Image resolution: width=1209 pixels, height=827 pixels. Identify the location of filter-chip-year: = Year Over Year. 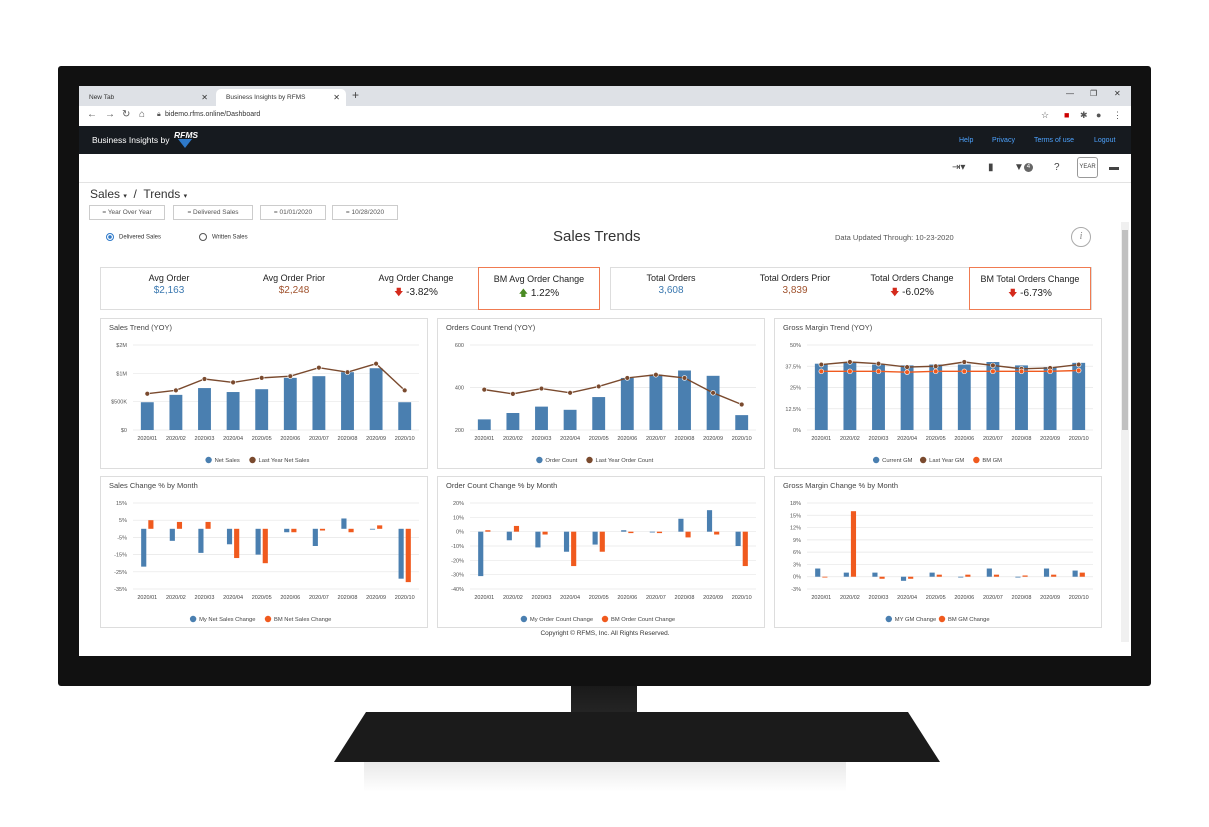
(127, 212).